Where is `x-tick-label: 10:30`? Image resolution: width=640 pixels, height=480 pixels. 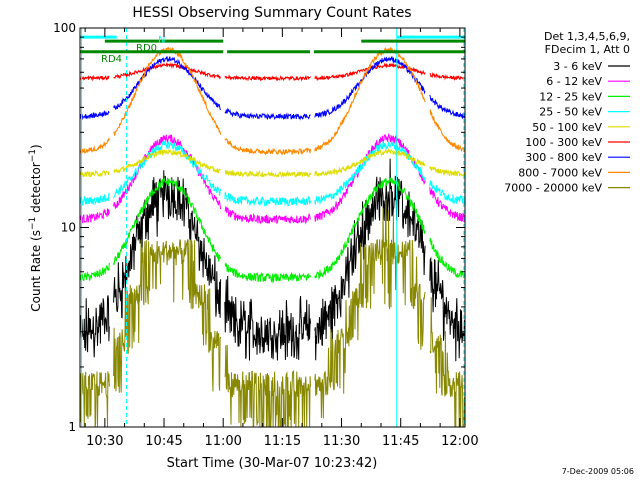
x-tick-label: 10:30 is located at coordinates (104, 441).